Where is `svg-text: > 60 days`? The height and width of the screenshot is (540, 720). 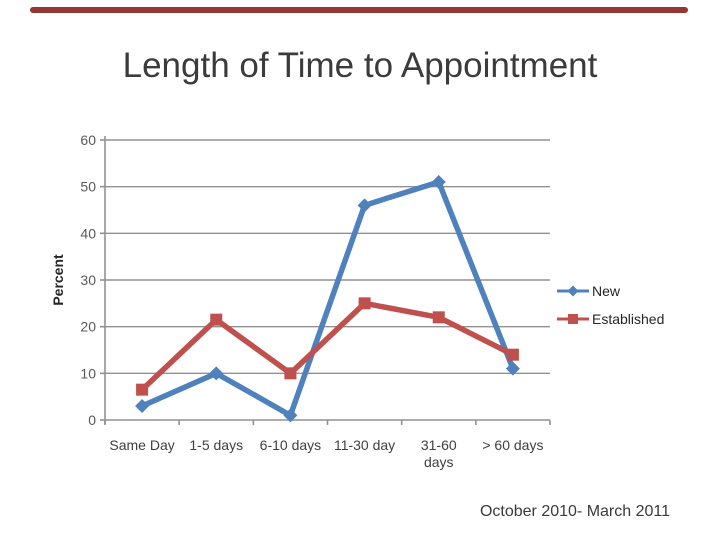
svg-text: > 60 days is located at coordinates (512, 445).